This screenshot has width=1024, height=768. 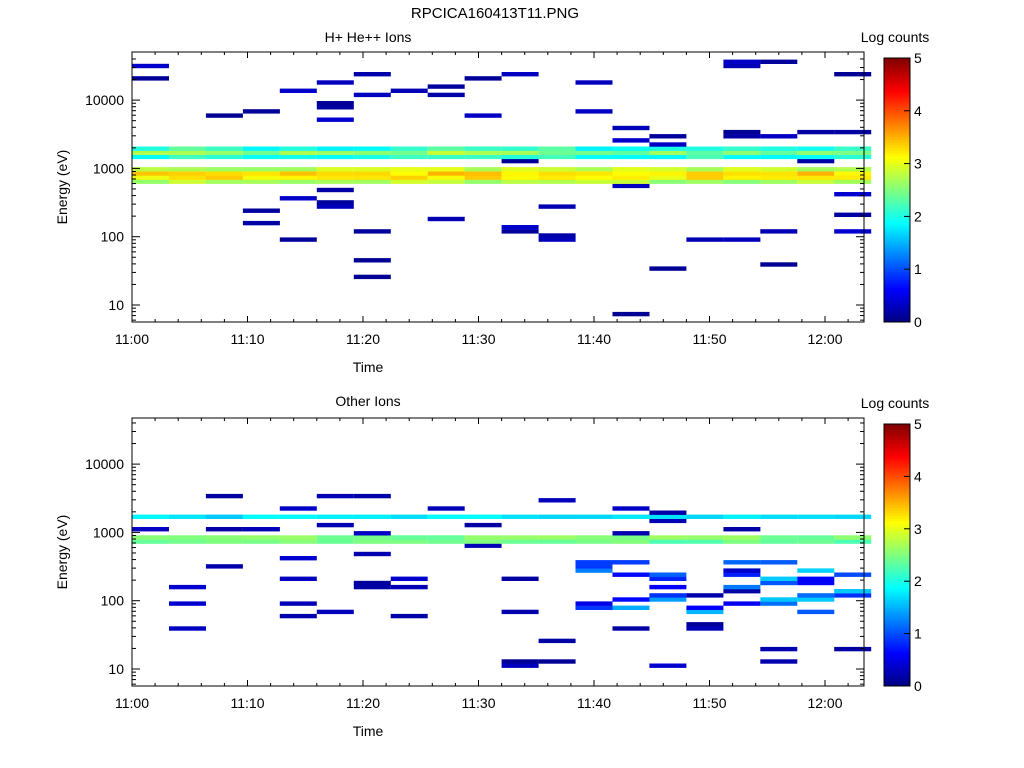 What do you see at coordinates (367, 401) in the screenshot?
I see `panel-title: Other Ions` at bounding box center [367, 401].